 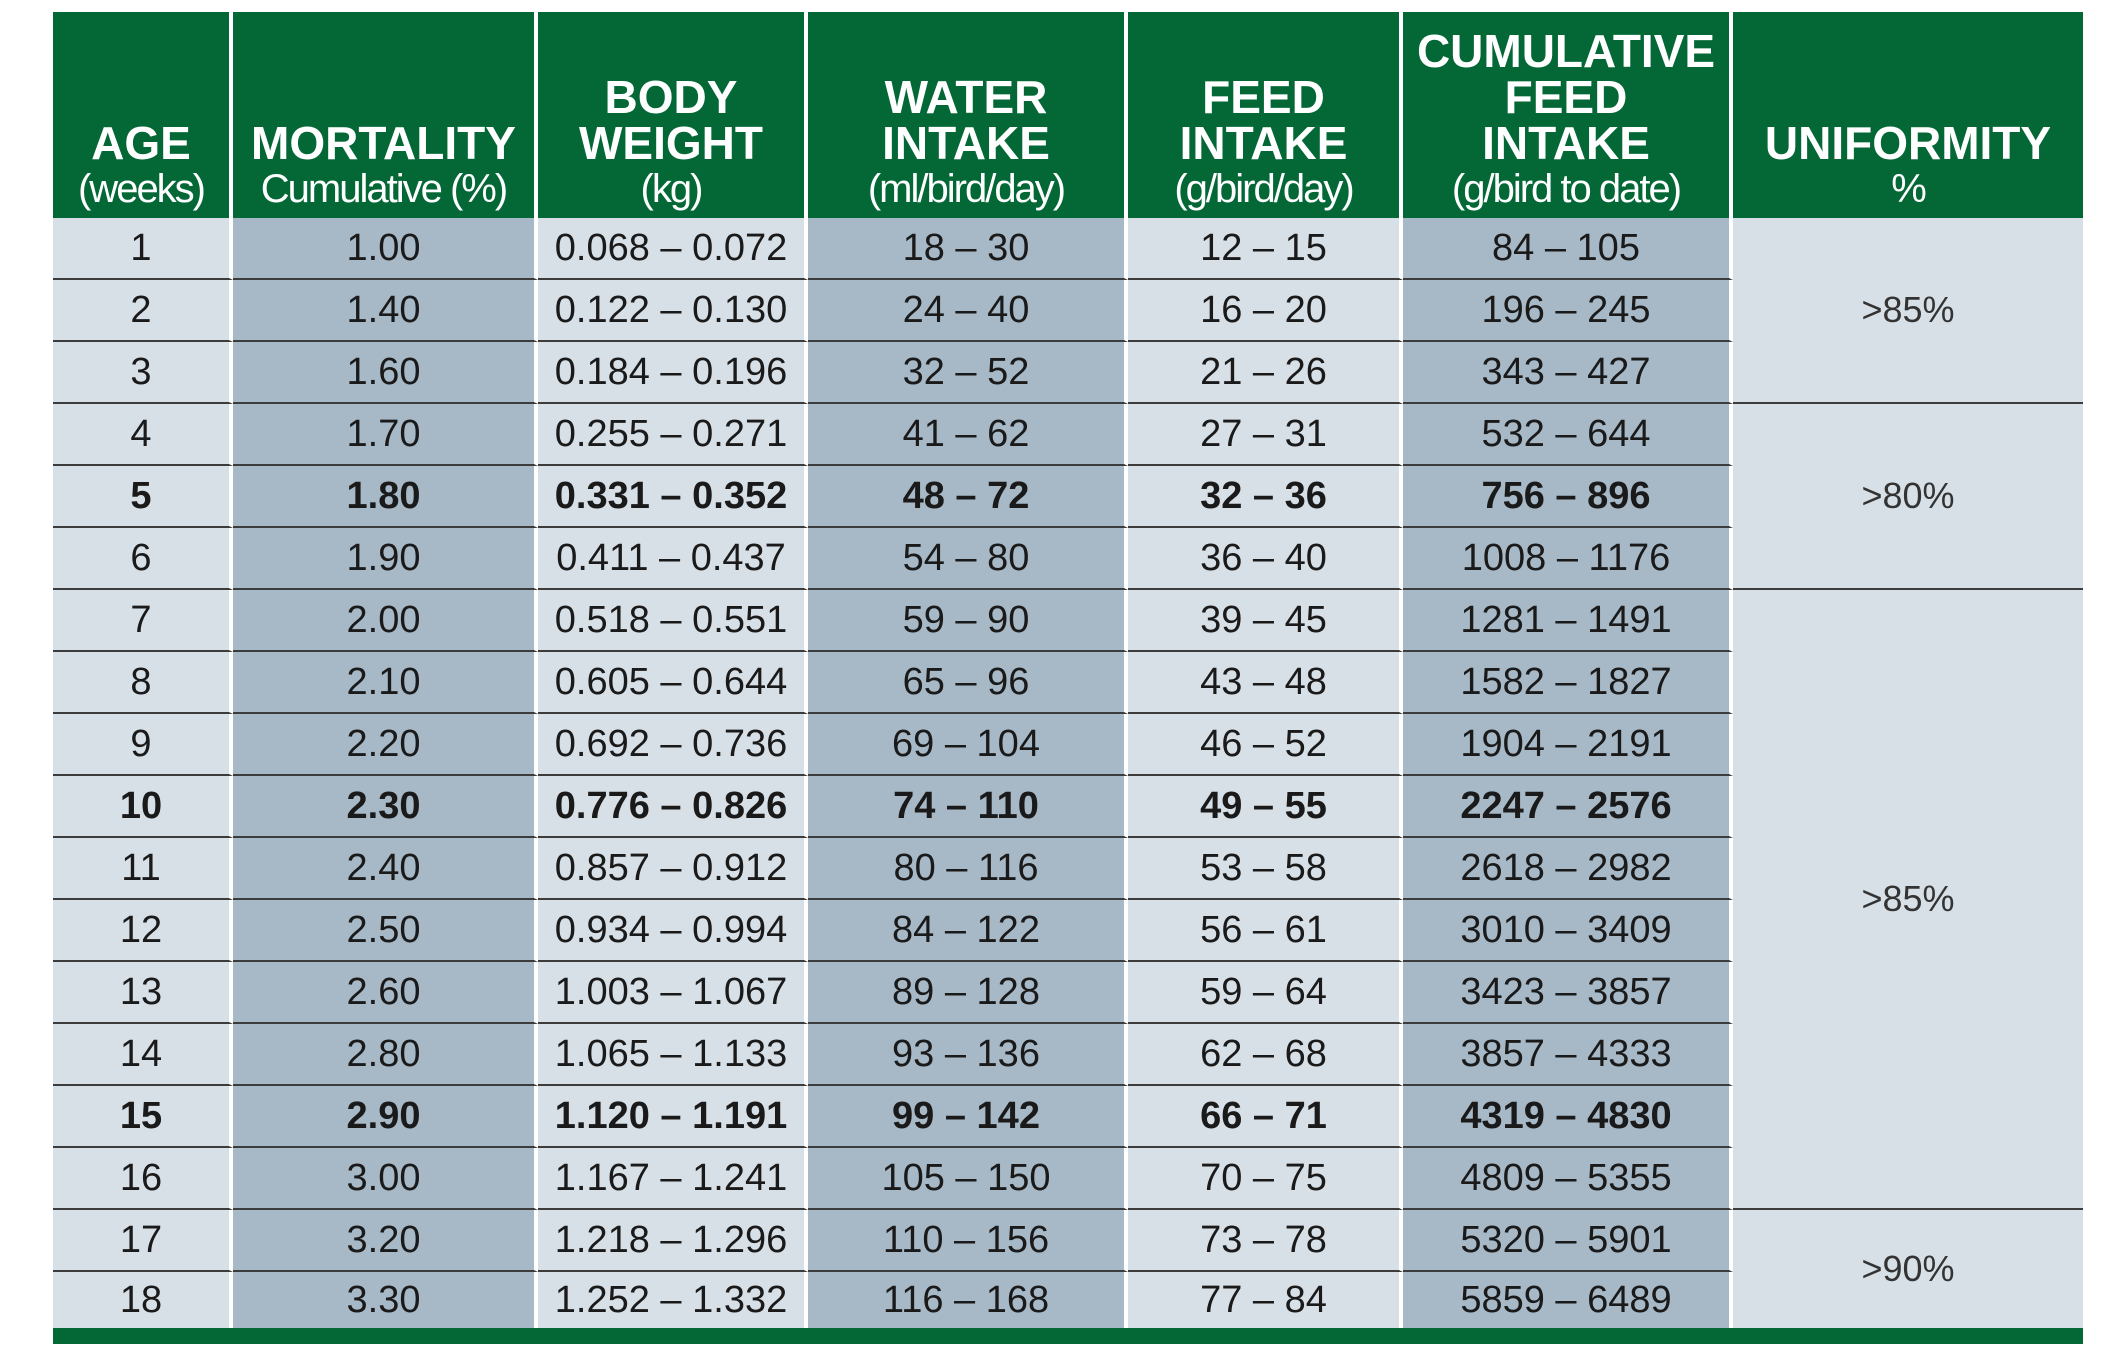 What do you see at coordinates (968, 993) in the screenshot?
I see `water-intake-cell: 89 – 128` at bounding box center [968, 993].